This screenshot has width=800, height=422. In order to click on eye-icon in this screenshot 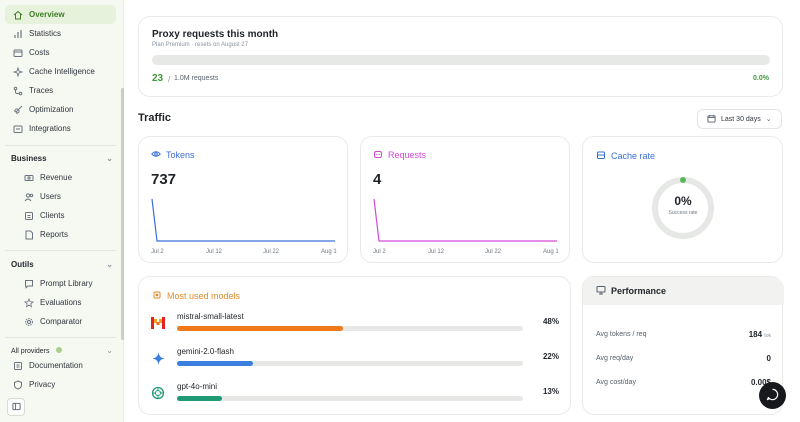, I will do `click(156, 155)`.